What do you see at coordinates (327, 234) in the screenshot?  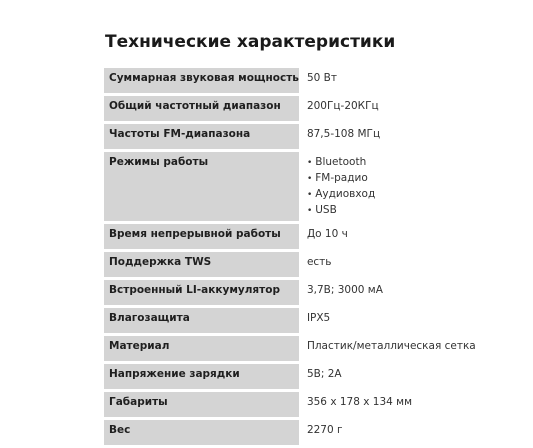 I see `spec-value: До 10 ч` at bounding box center [327, 234].